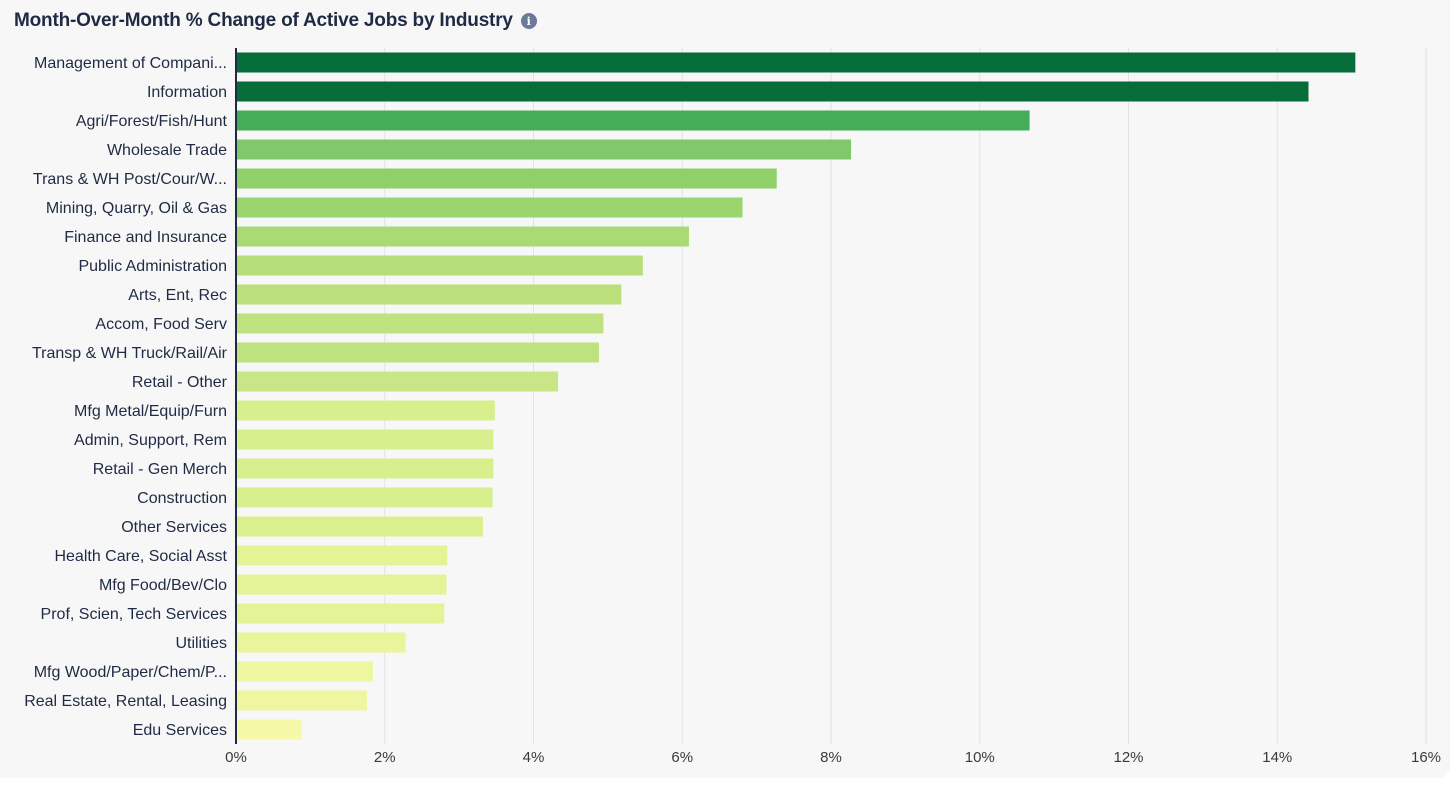 Image resolution: width=1456 pixels, height=796 pixels. I want to click on category-label: Health Care, Social Asst, so click(140, 556).